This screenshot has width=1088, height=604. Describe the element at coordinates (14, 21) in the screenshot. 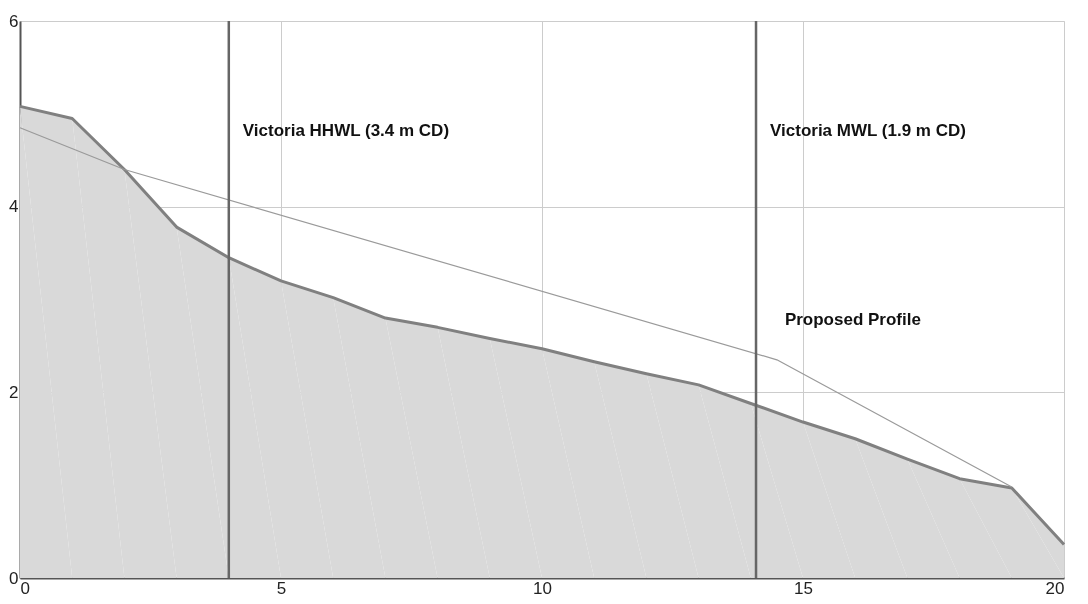

I see `y-tick-label: 6` at that location.